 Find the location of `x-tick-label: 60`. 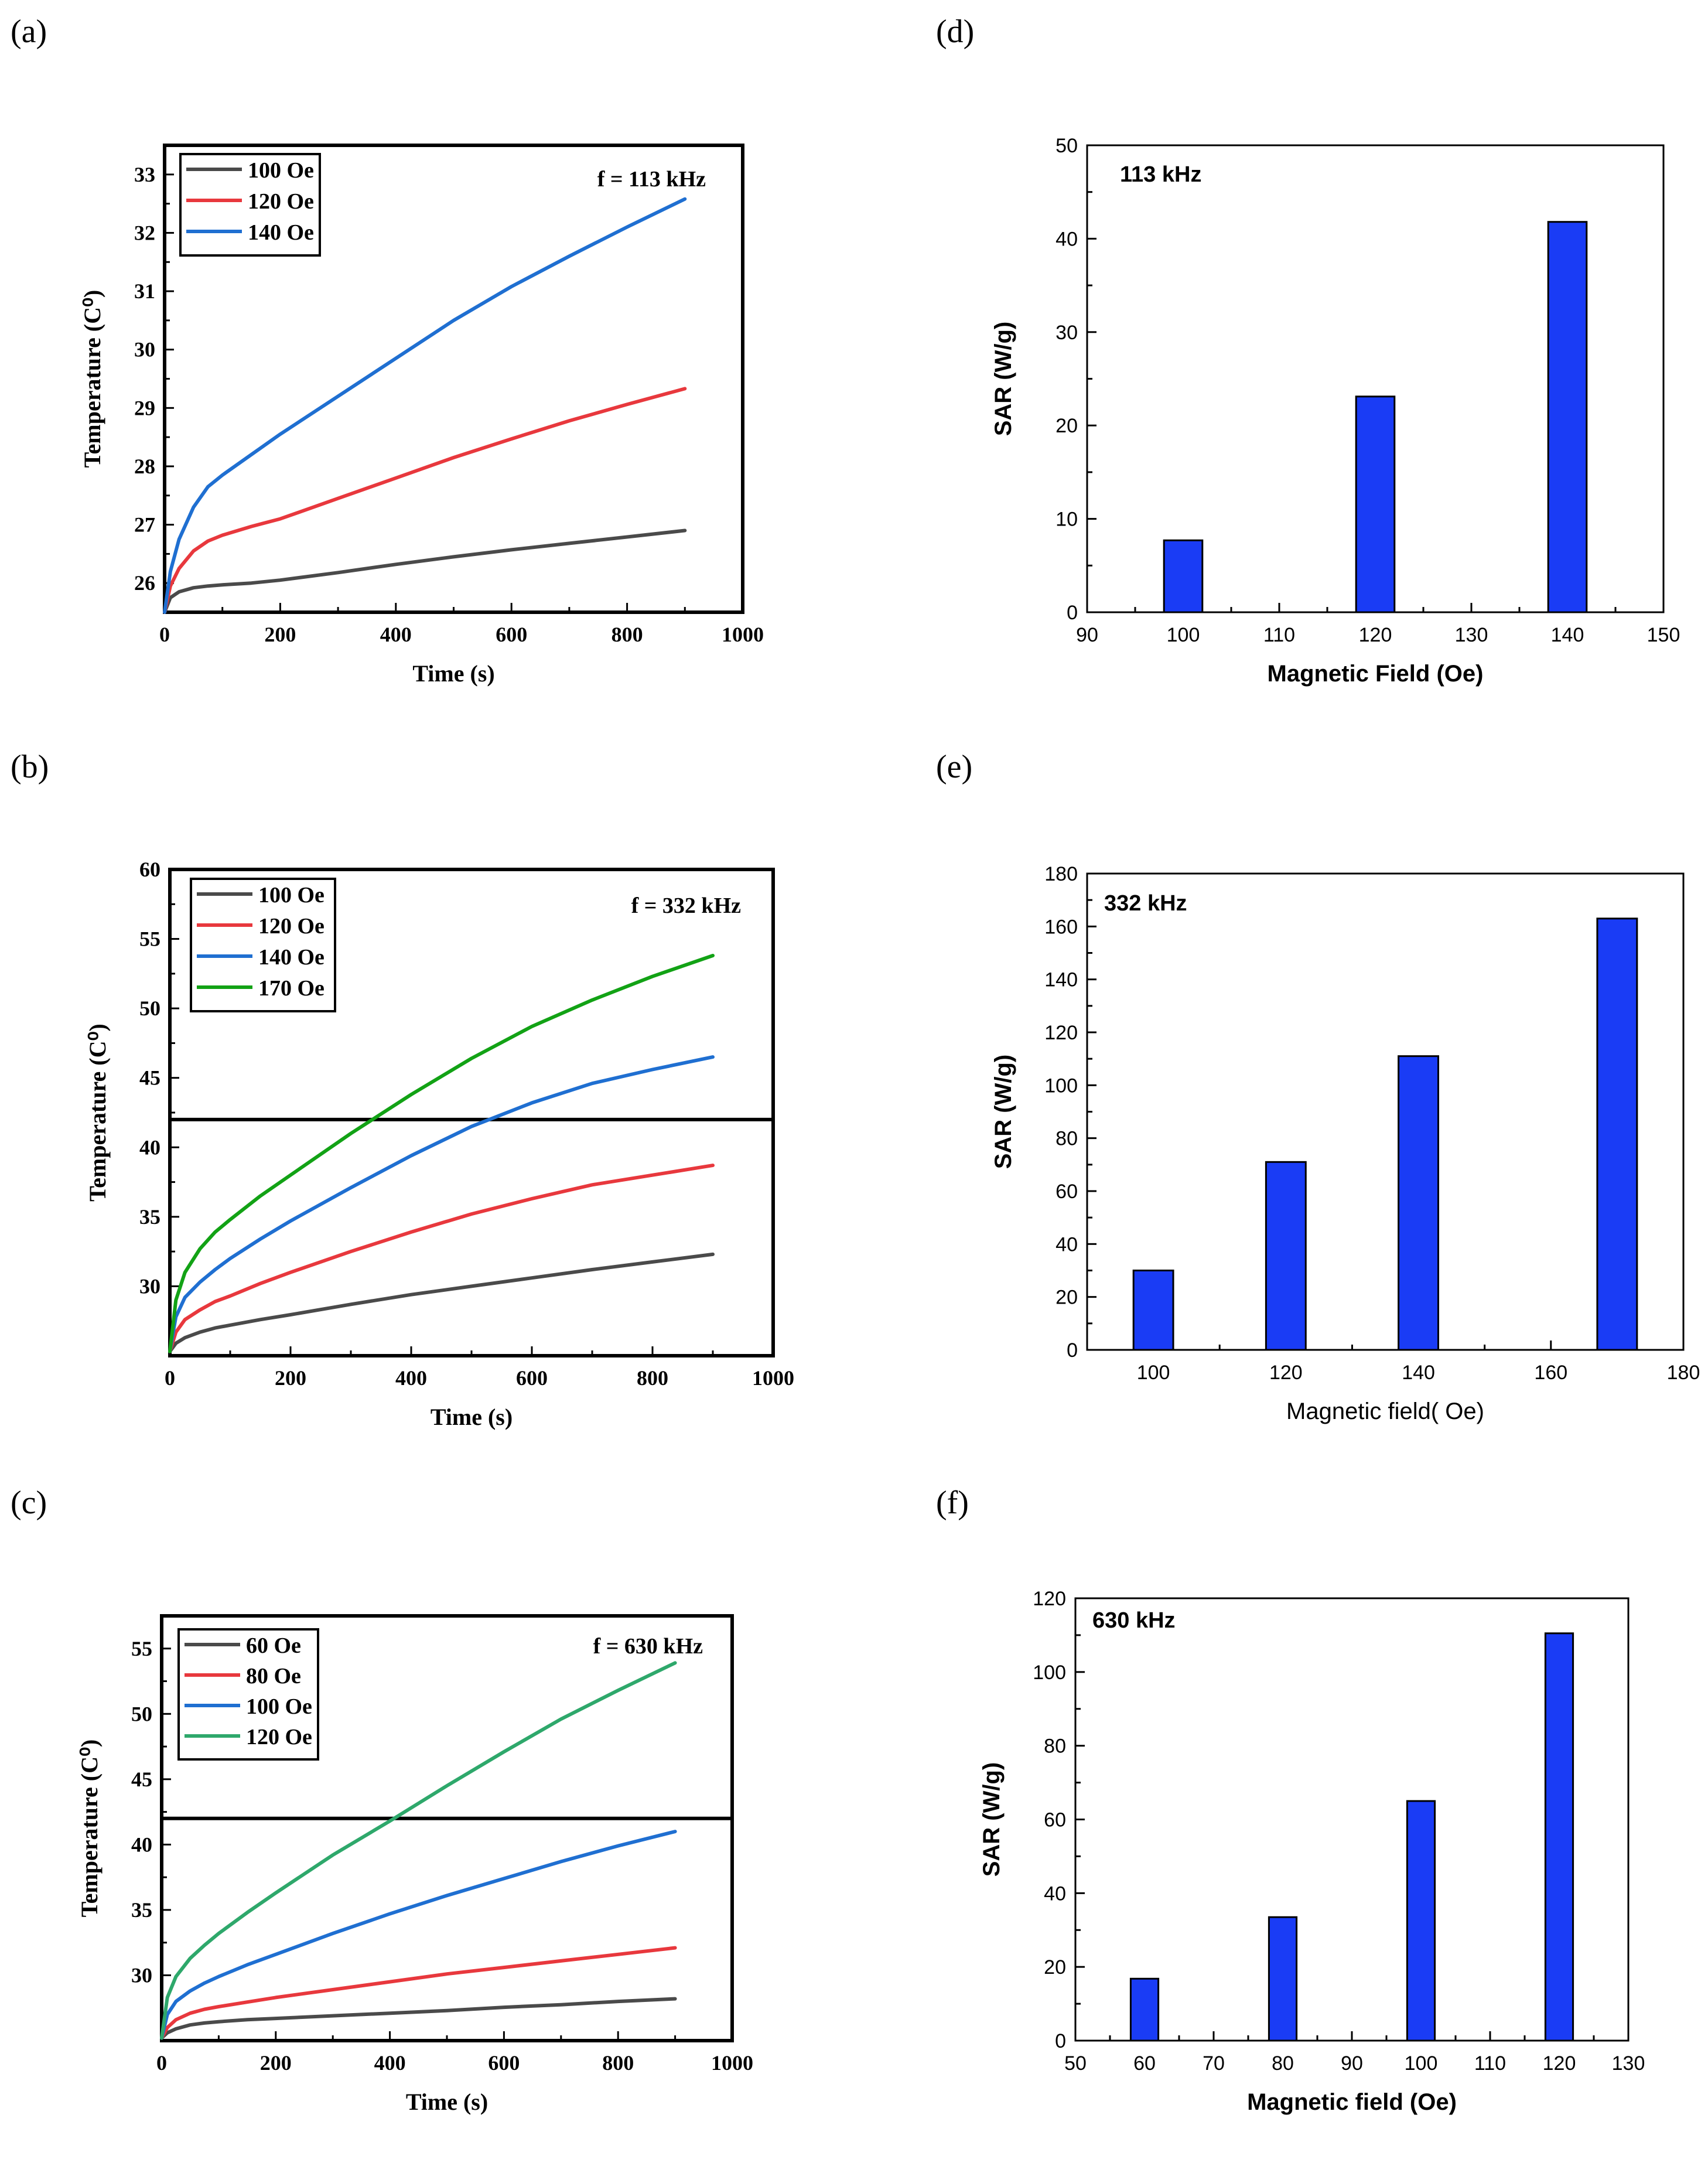

x-tick-label: 60 is located at coordinates (1144, 2063).